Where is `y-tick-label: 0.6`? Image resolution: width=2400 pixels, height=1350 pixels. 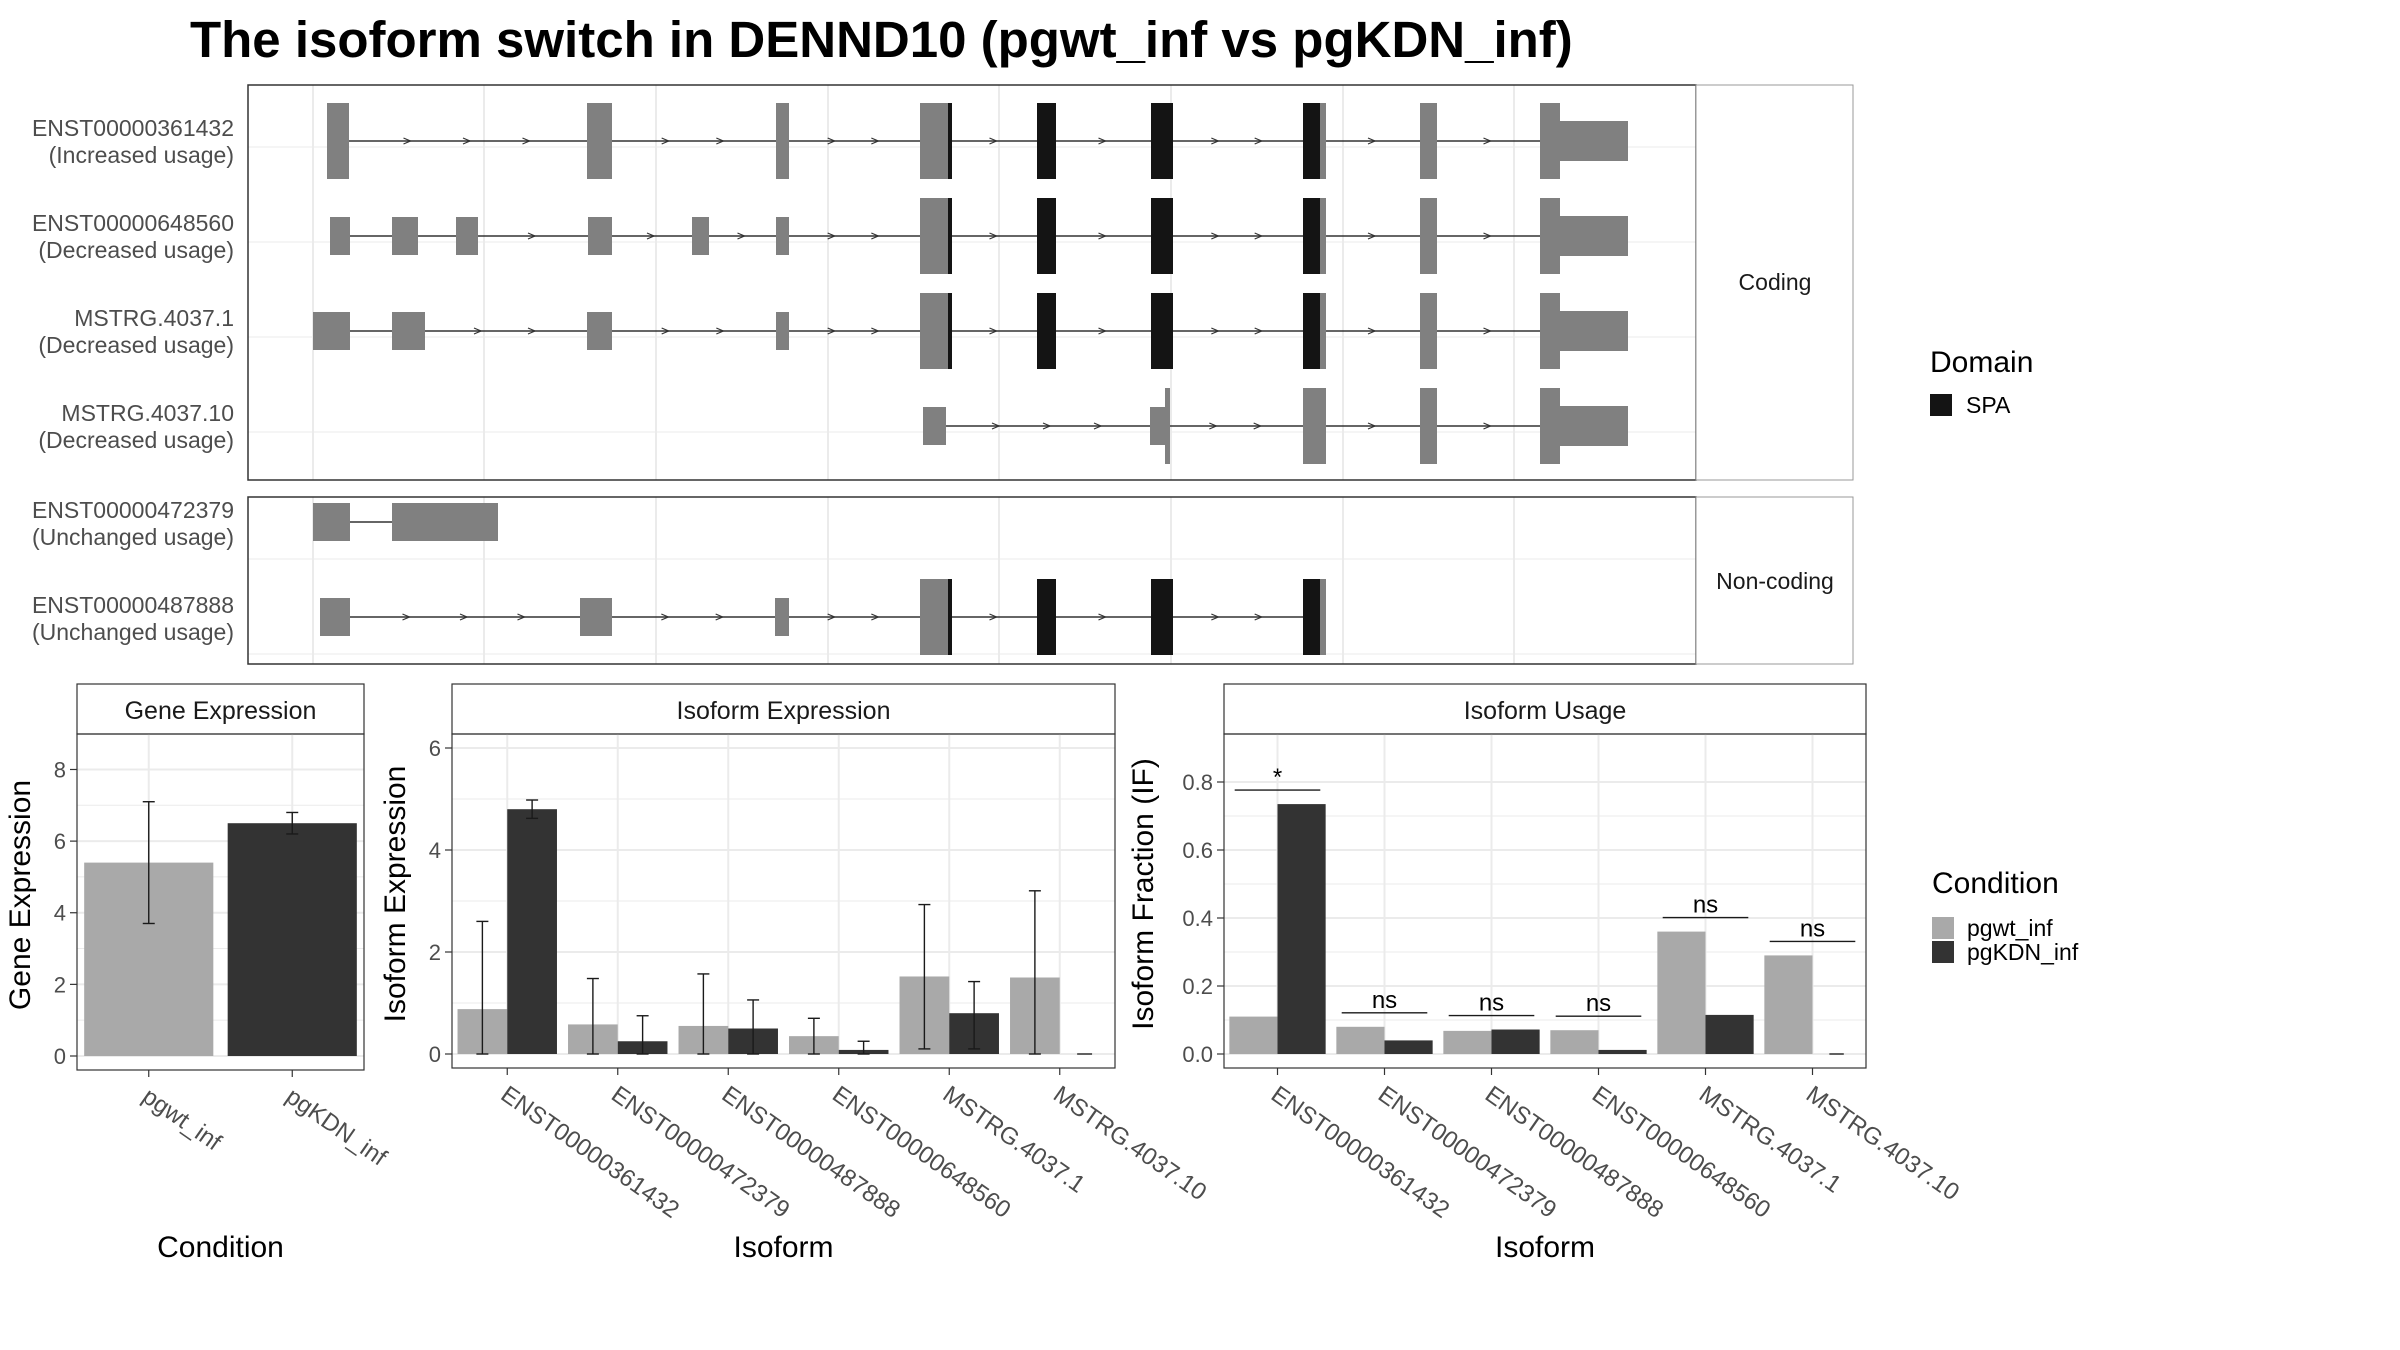
y-tick-label: 0.6 is located at coordinates (1197, 850).